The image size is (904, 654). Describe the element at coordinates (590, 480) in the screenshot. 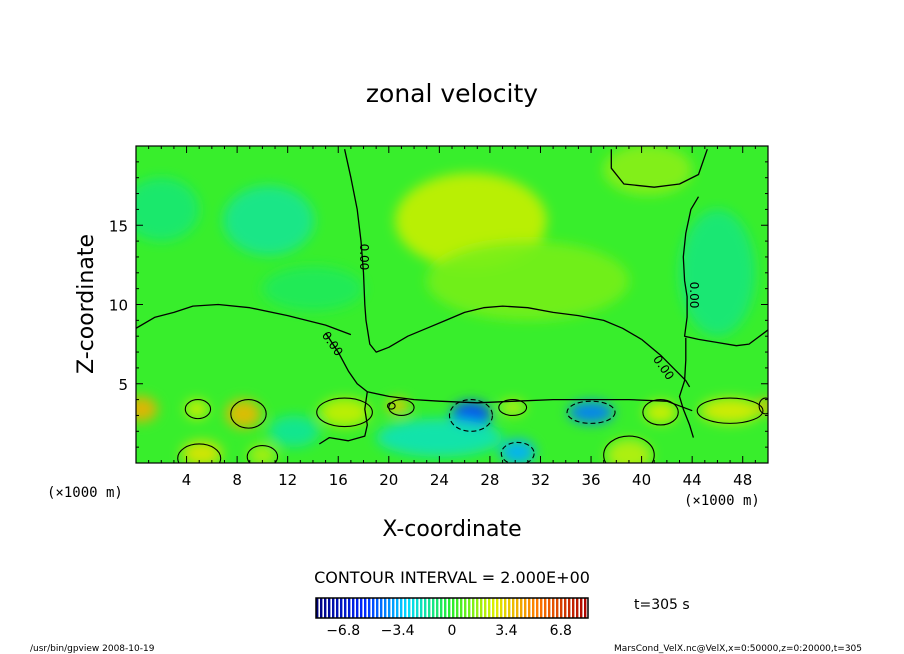

I see `x-tick-label: 36` at that location.